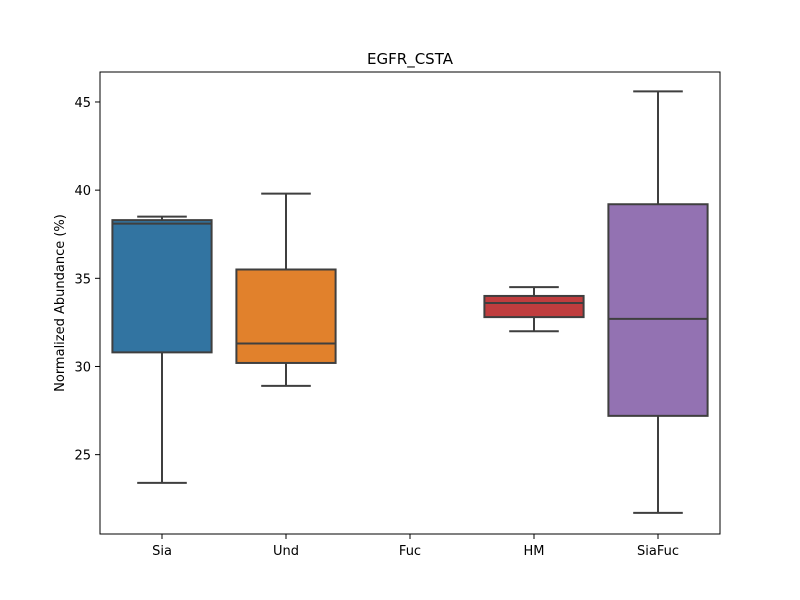  I want to click on y-axis-ticks: 25 30 35 40 45, so click(87, 280).